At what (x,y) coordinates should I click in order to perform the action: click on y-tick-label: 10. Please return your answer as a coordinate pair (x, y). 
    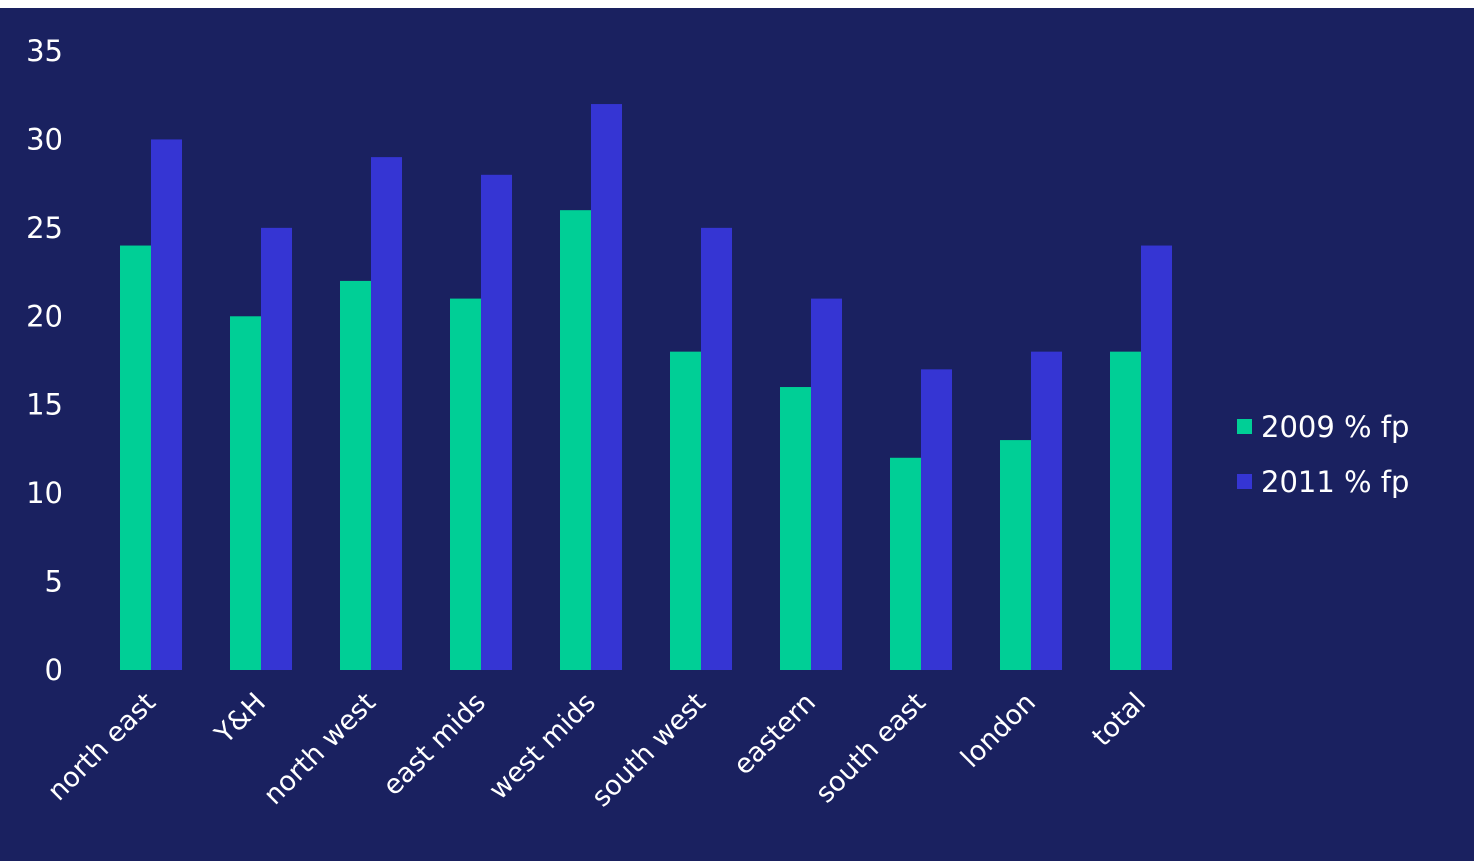
    Looking at the image, I should click on (44, 493).